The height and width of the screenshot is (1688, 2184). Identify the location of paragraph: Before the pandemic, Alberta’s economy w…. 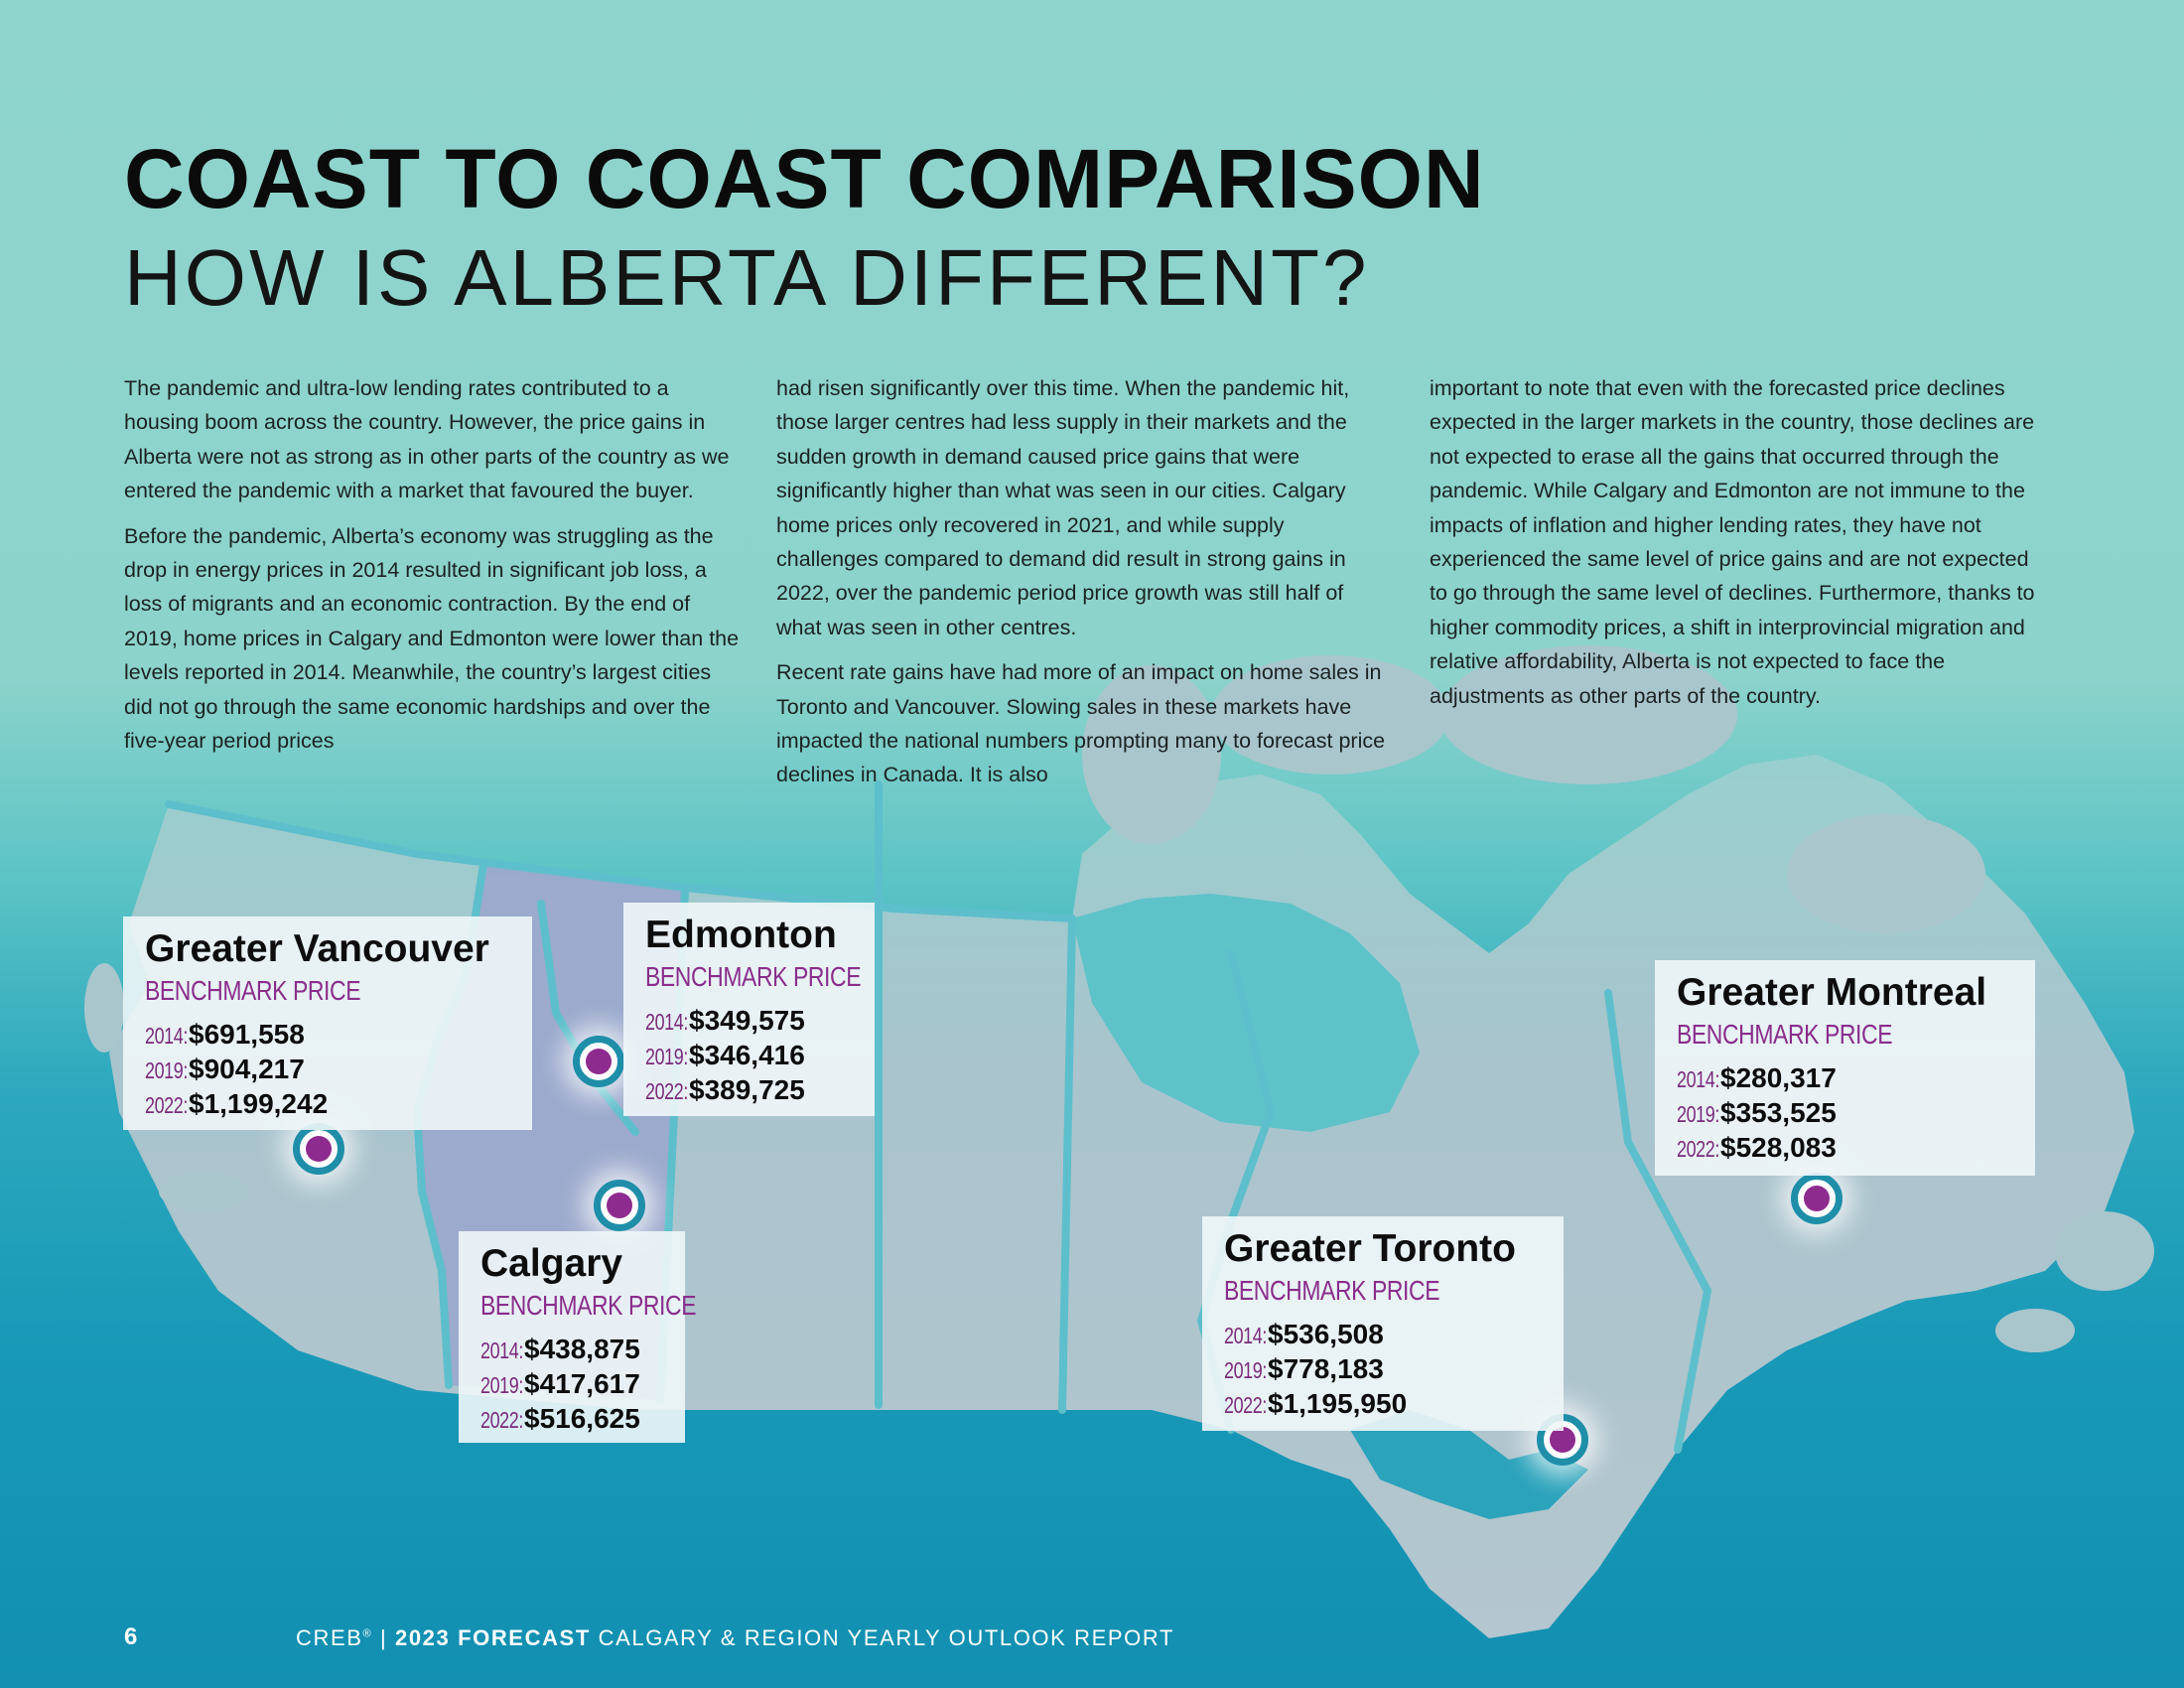
(432, 638).